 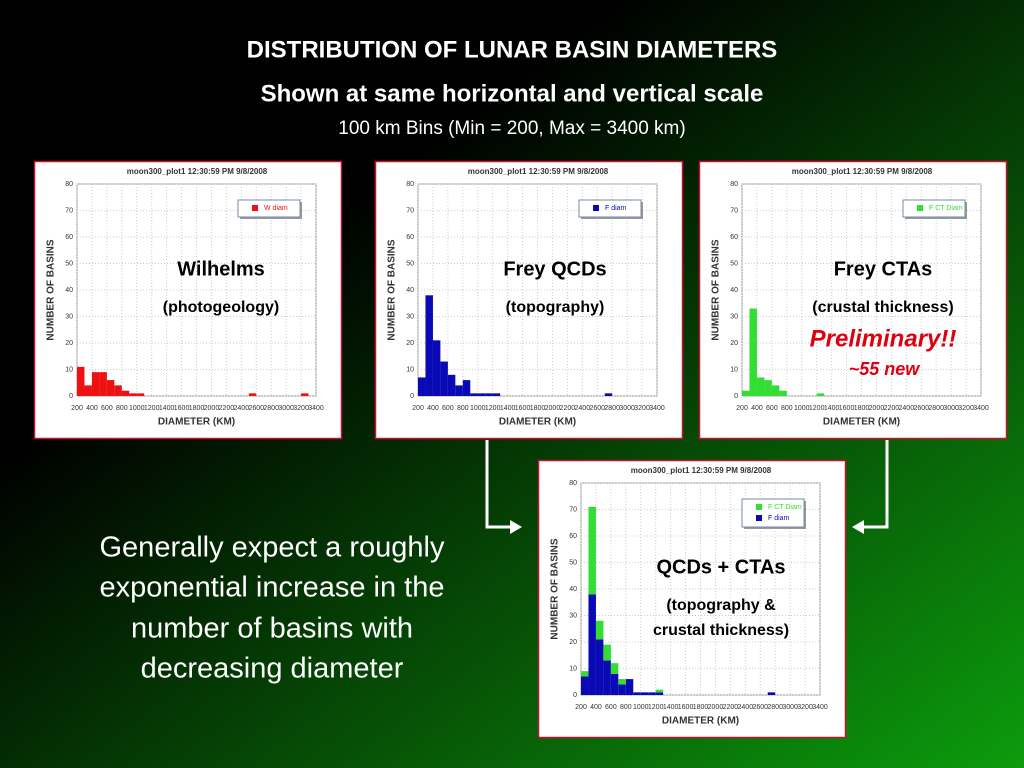 I want to click on x-tick-label: 1400, so click(x=167, y=408).